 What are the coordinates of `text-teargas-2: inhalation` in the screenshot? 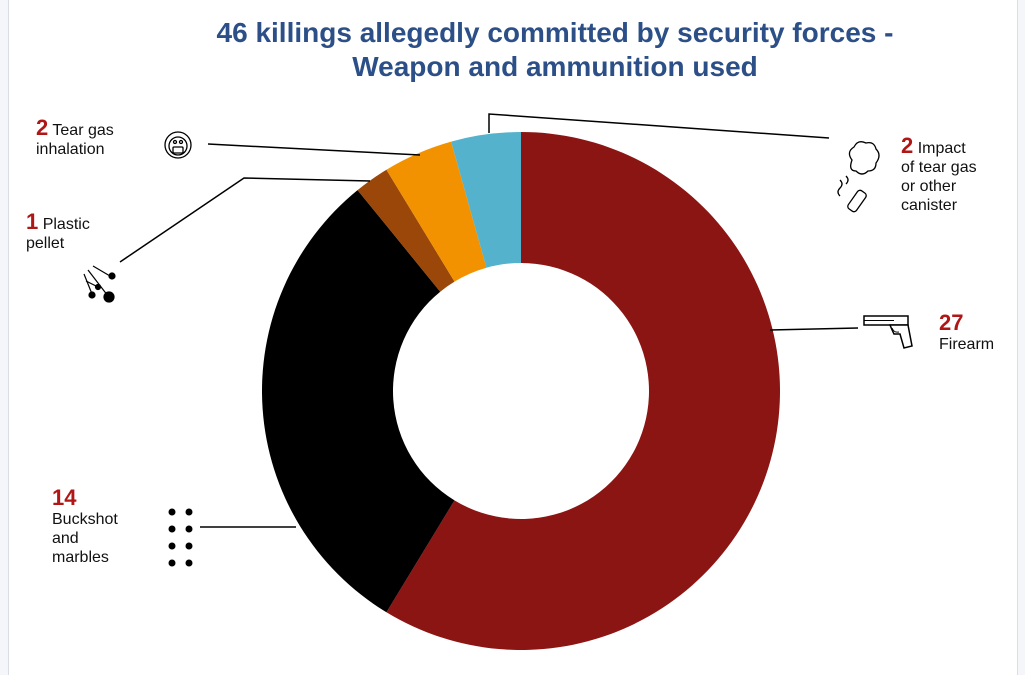 It's located at (70, 149).